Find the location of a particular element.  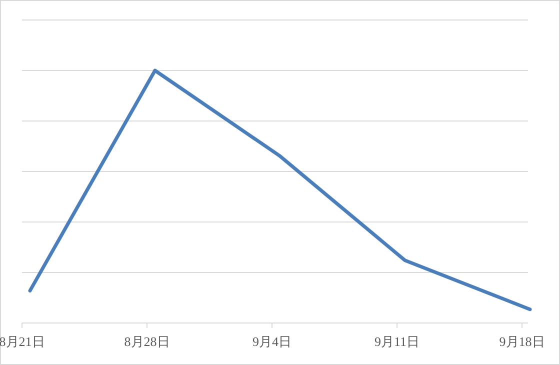

x-tick-label: 9月18日 is located at coordinates (522, 341).